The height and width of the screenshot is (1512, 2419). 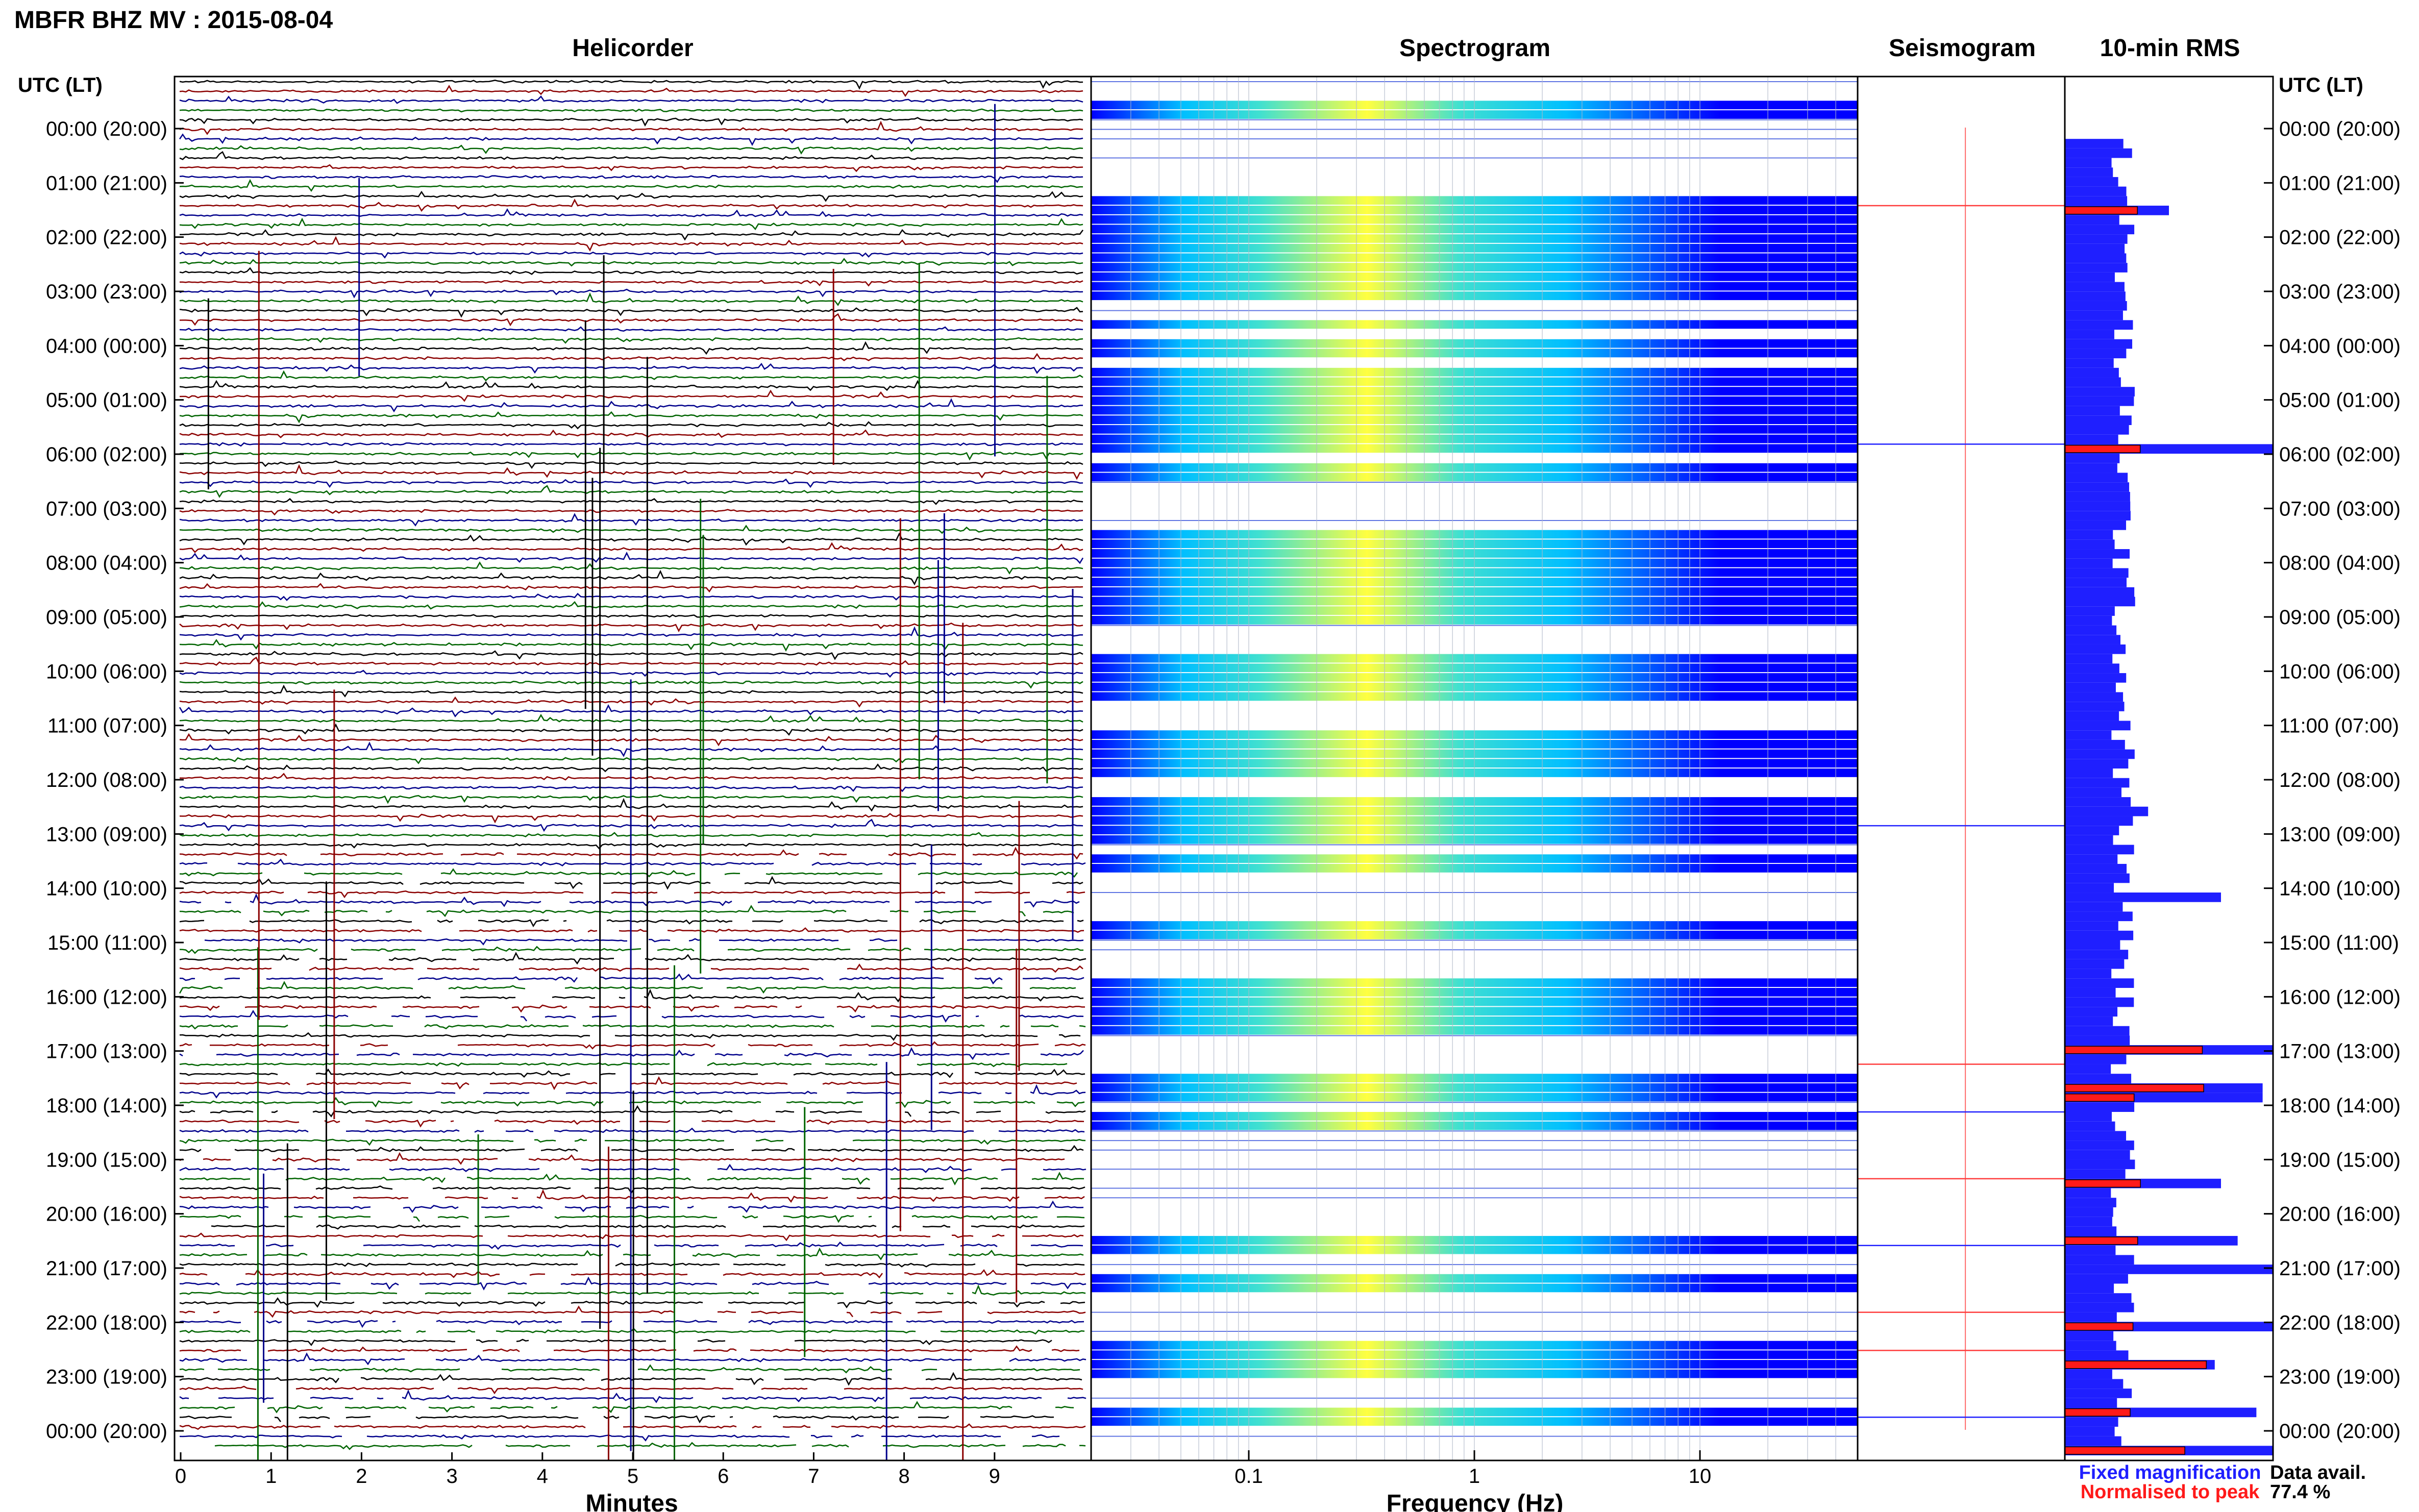 I want to click on time-label-left: 05:00 (01:00), so click(x=106, y=400).